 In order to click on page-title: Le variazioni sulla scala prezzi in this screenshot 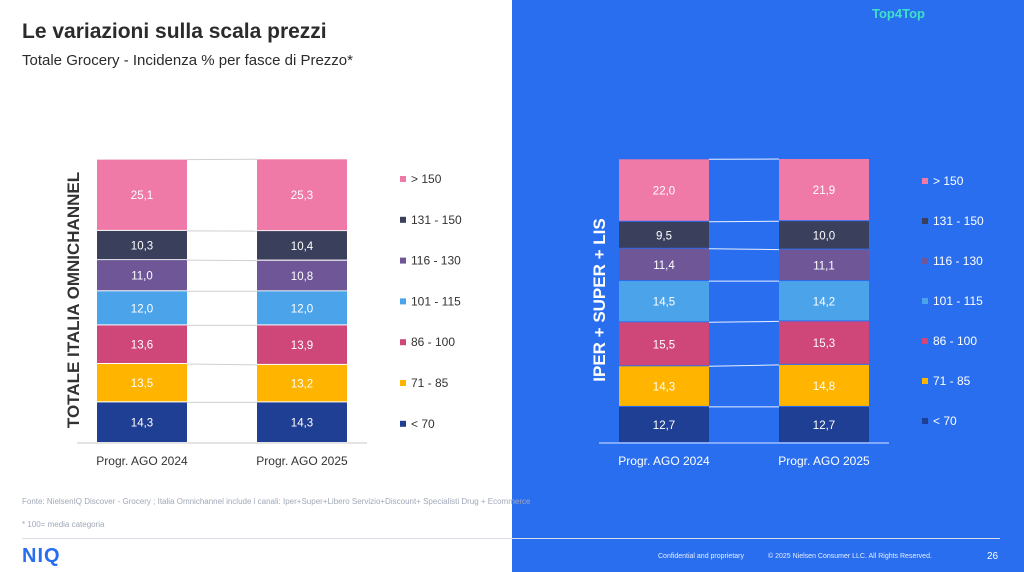, I will do `click(174, 31)`.